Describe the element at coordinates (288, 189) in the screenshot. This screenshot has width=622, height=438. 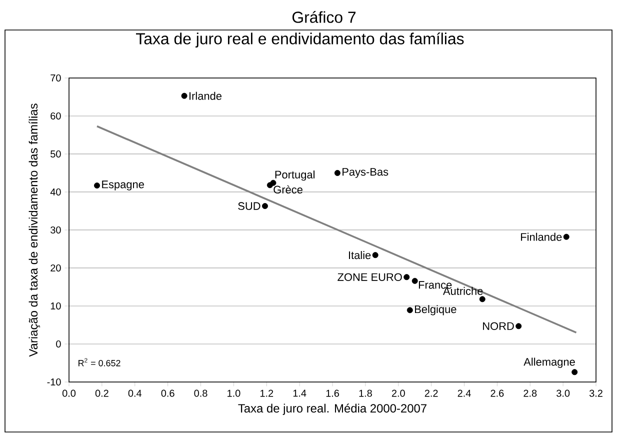
I see `annotation: Grèce` at that location.